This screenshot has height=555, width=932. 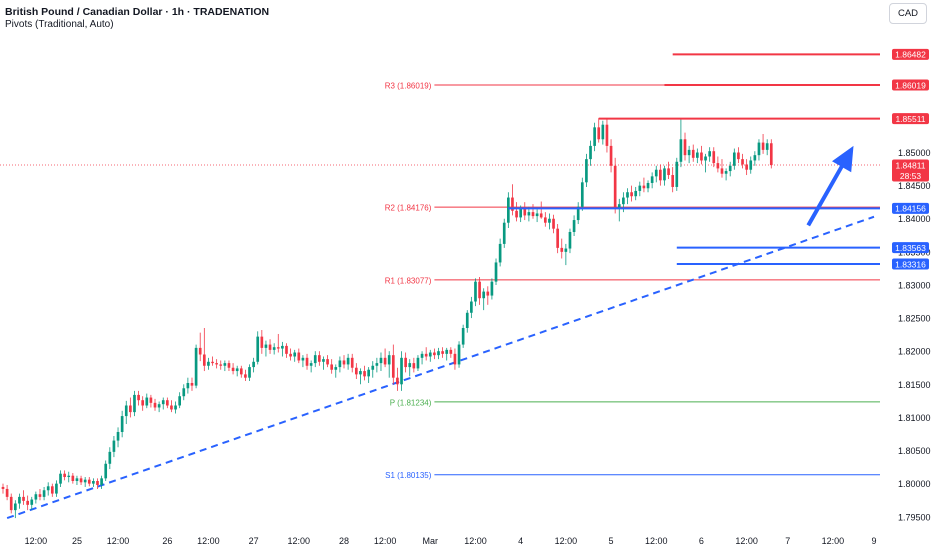 I want to click on time-tick-3: 26, so click(x=167, y=541).